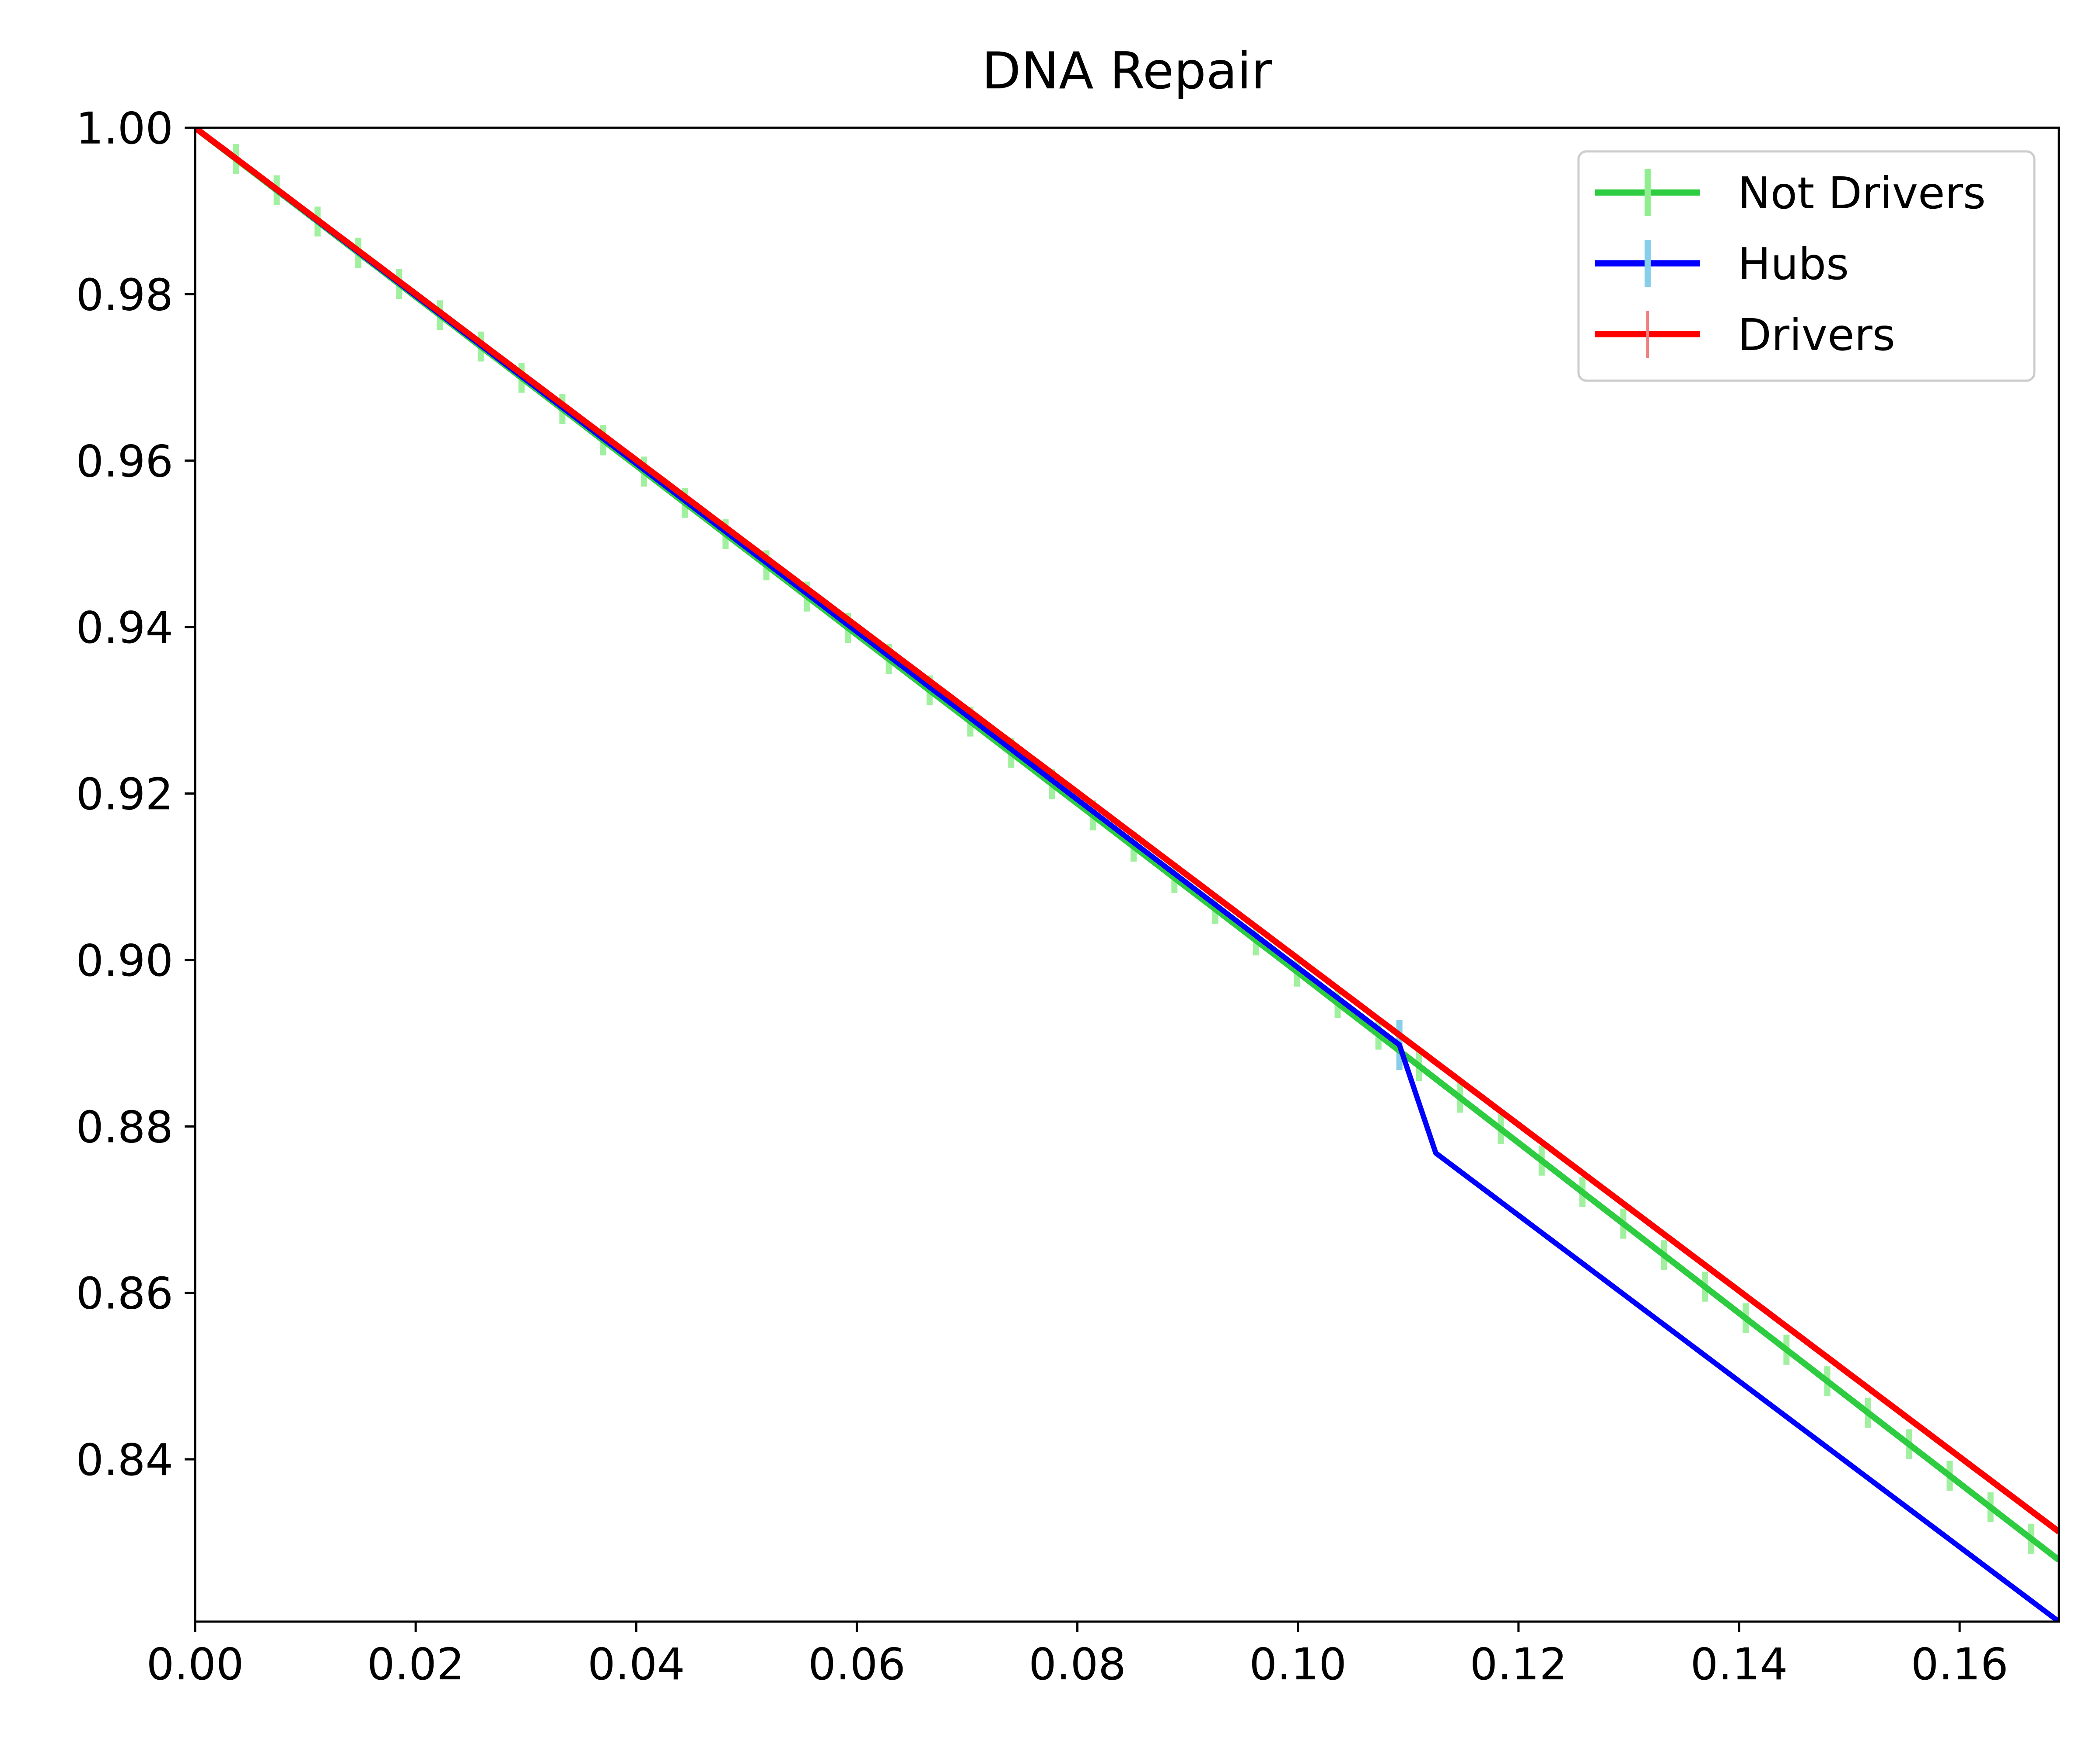  I want to click on legend-item: Hubs, so click(1722, 264).